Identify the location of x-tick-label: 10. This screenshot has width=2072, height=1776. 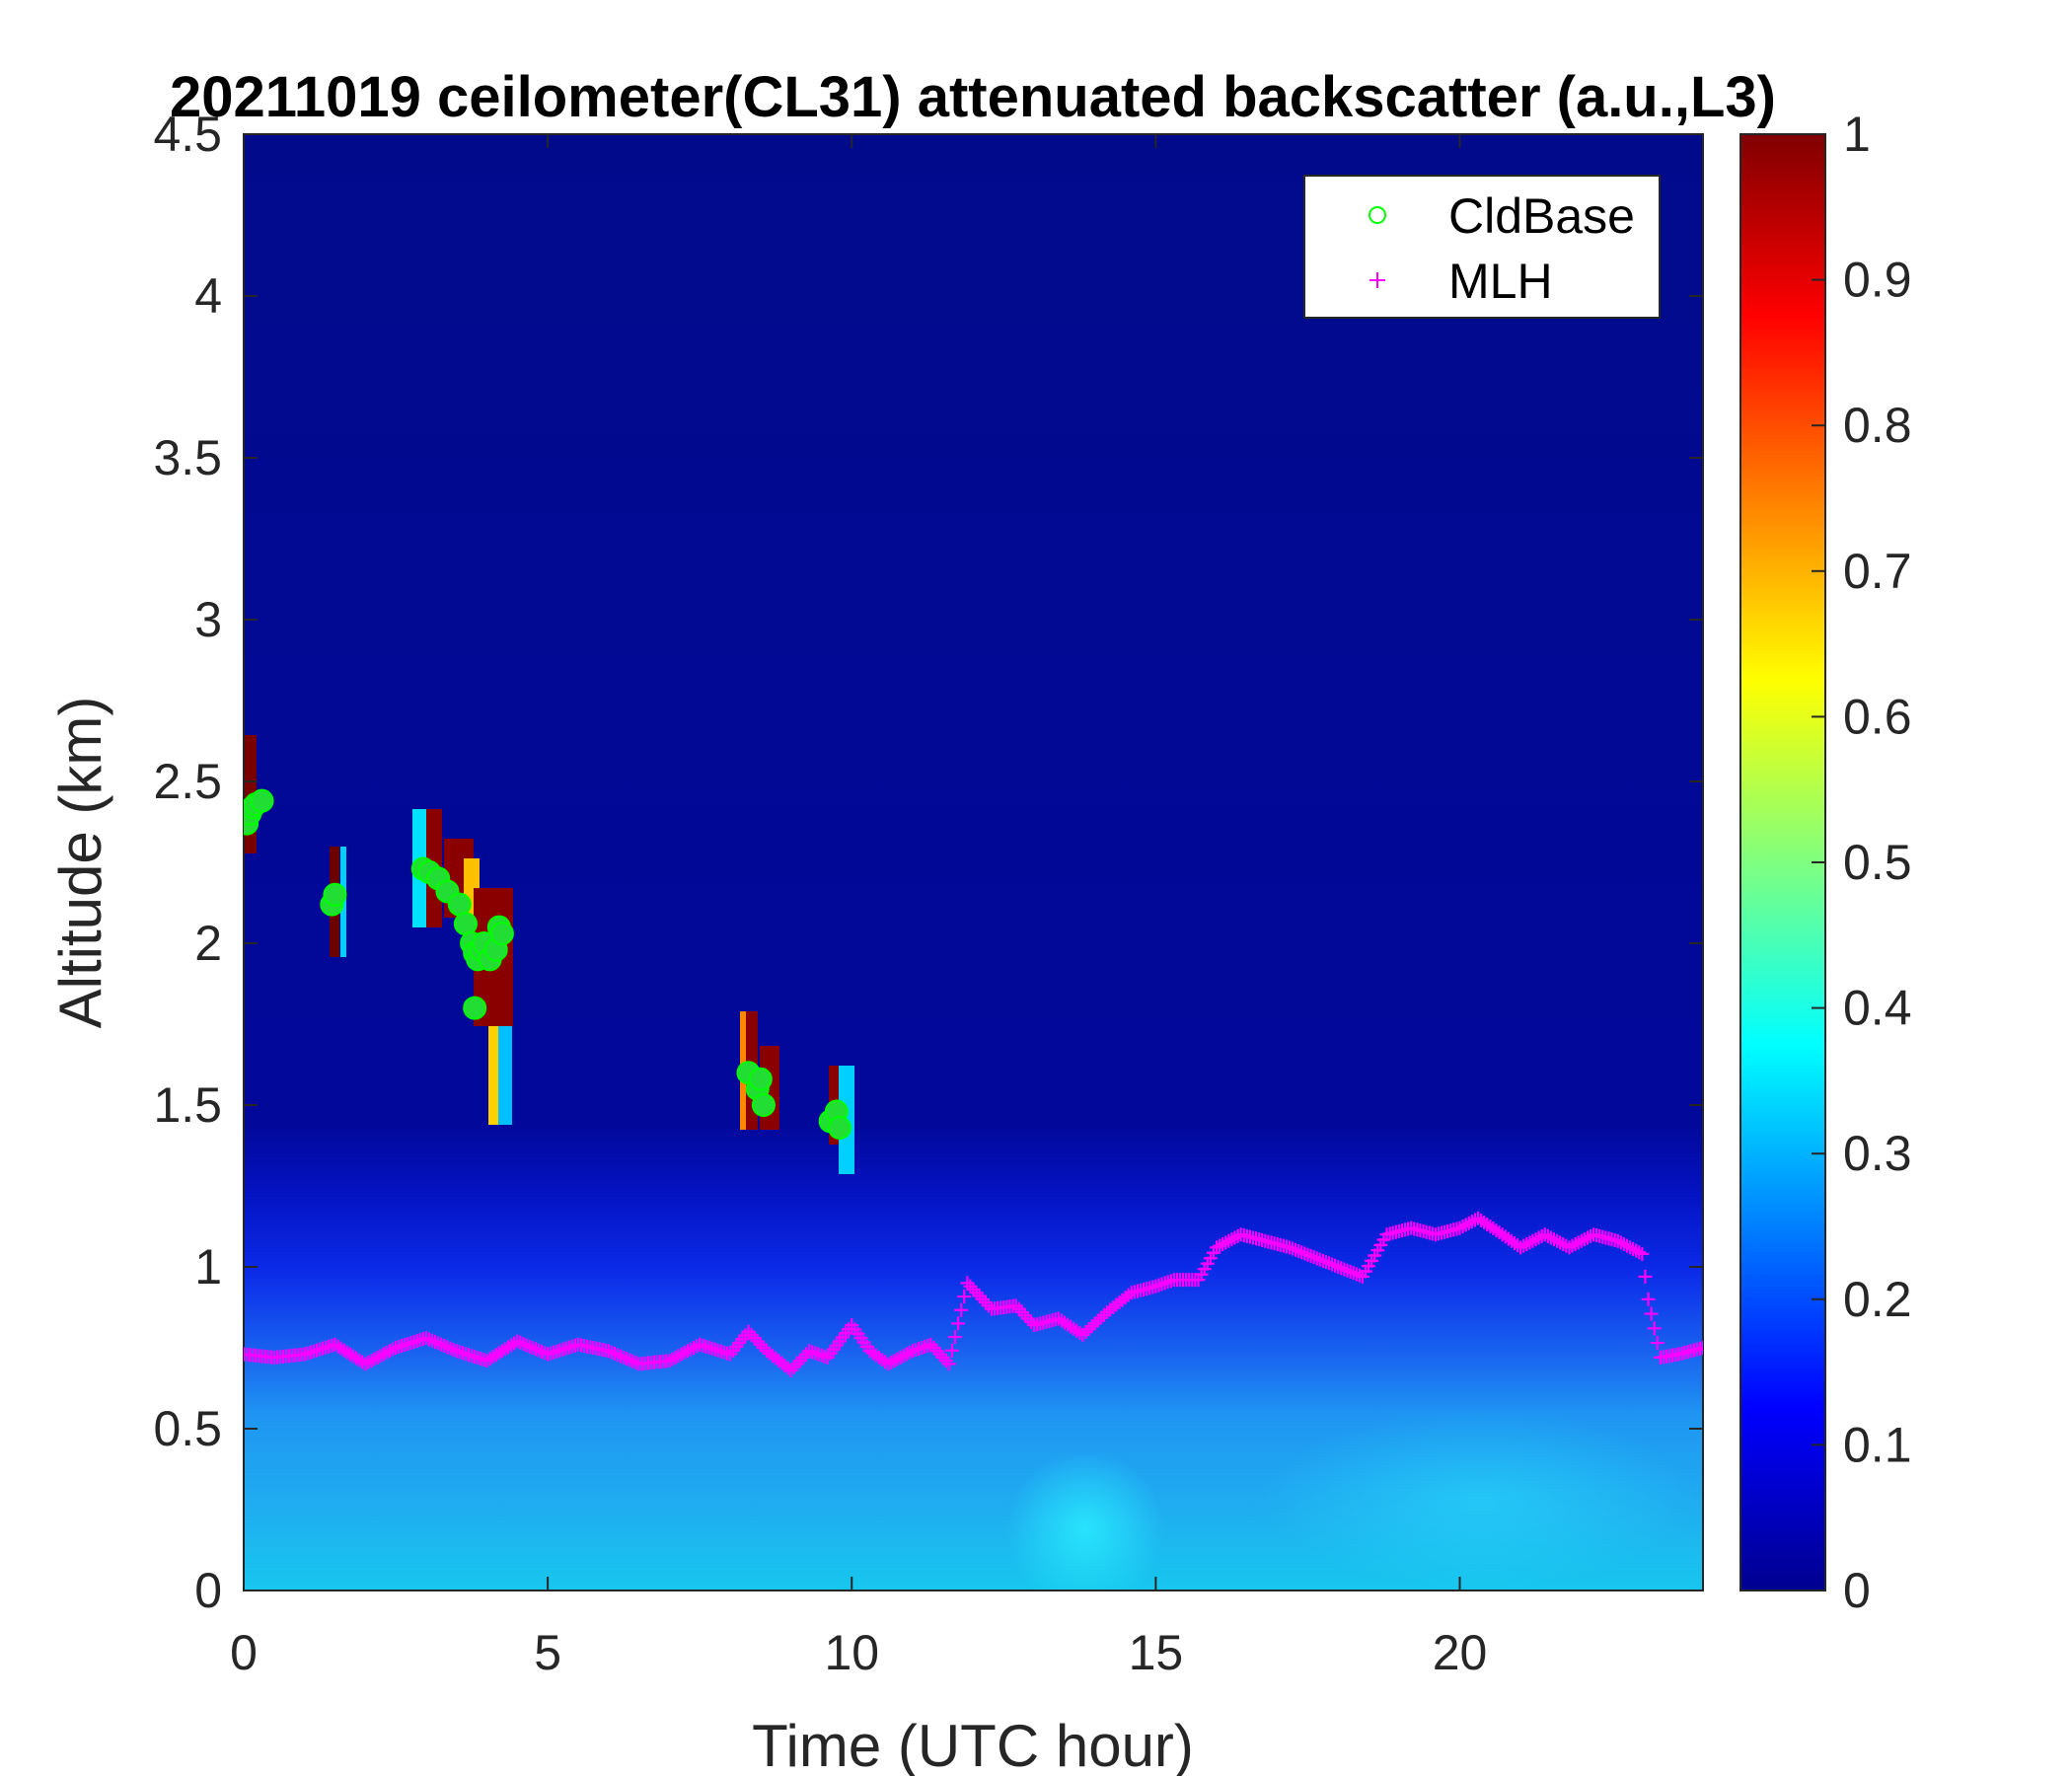
(851, 1653).